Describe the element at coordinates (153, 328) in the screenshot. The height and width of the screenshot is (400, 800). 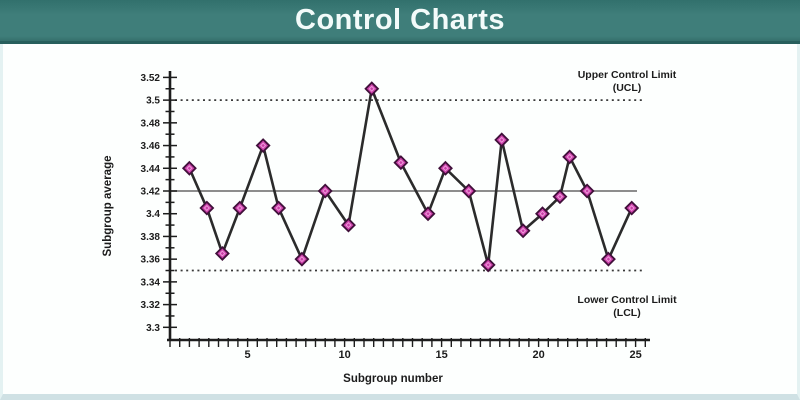
I see `y-tick-label: 3.3` at that location.